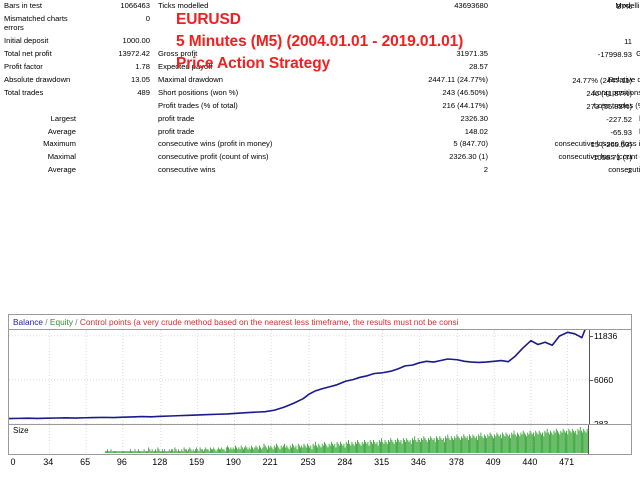  Describe the element at coordinates (478, 66) in the screenshot. I see `row-value-2: 28.57` at that location.